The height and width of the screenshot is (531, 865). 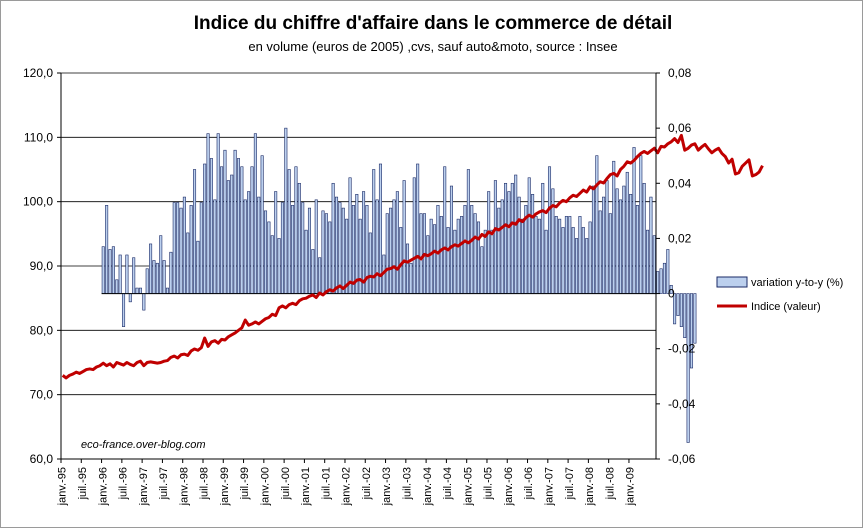 What do you see at coordinates (797, 283) in the screenshot?
I see `legend-label-bars: variation y-to-y (%)` at bounding box center [797, 283].